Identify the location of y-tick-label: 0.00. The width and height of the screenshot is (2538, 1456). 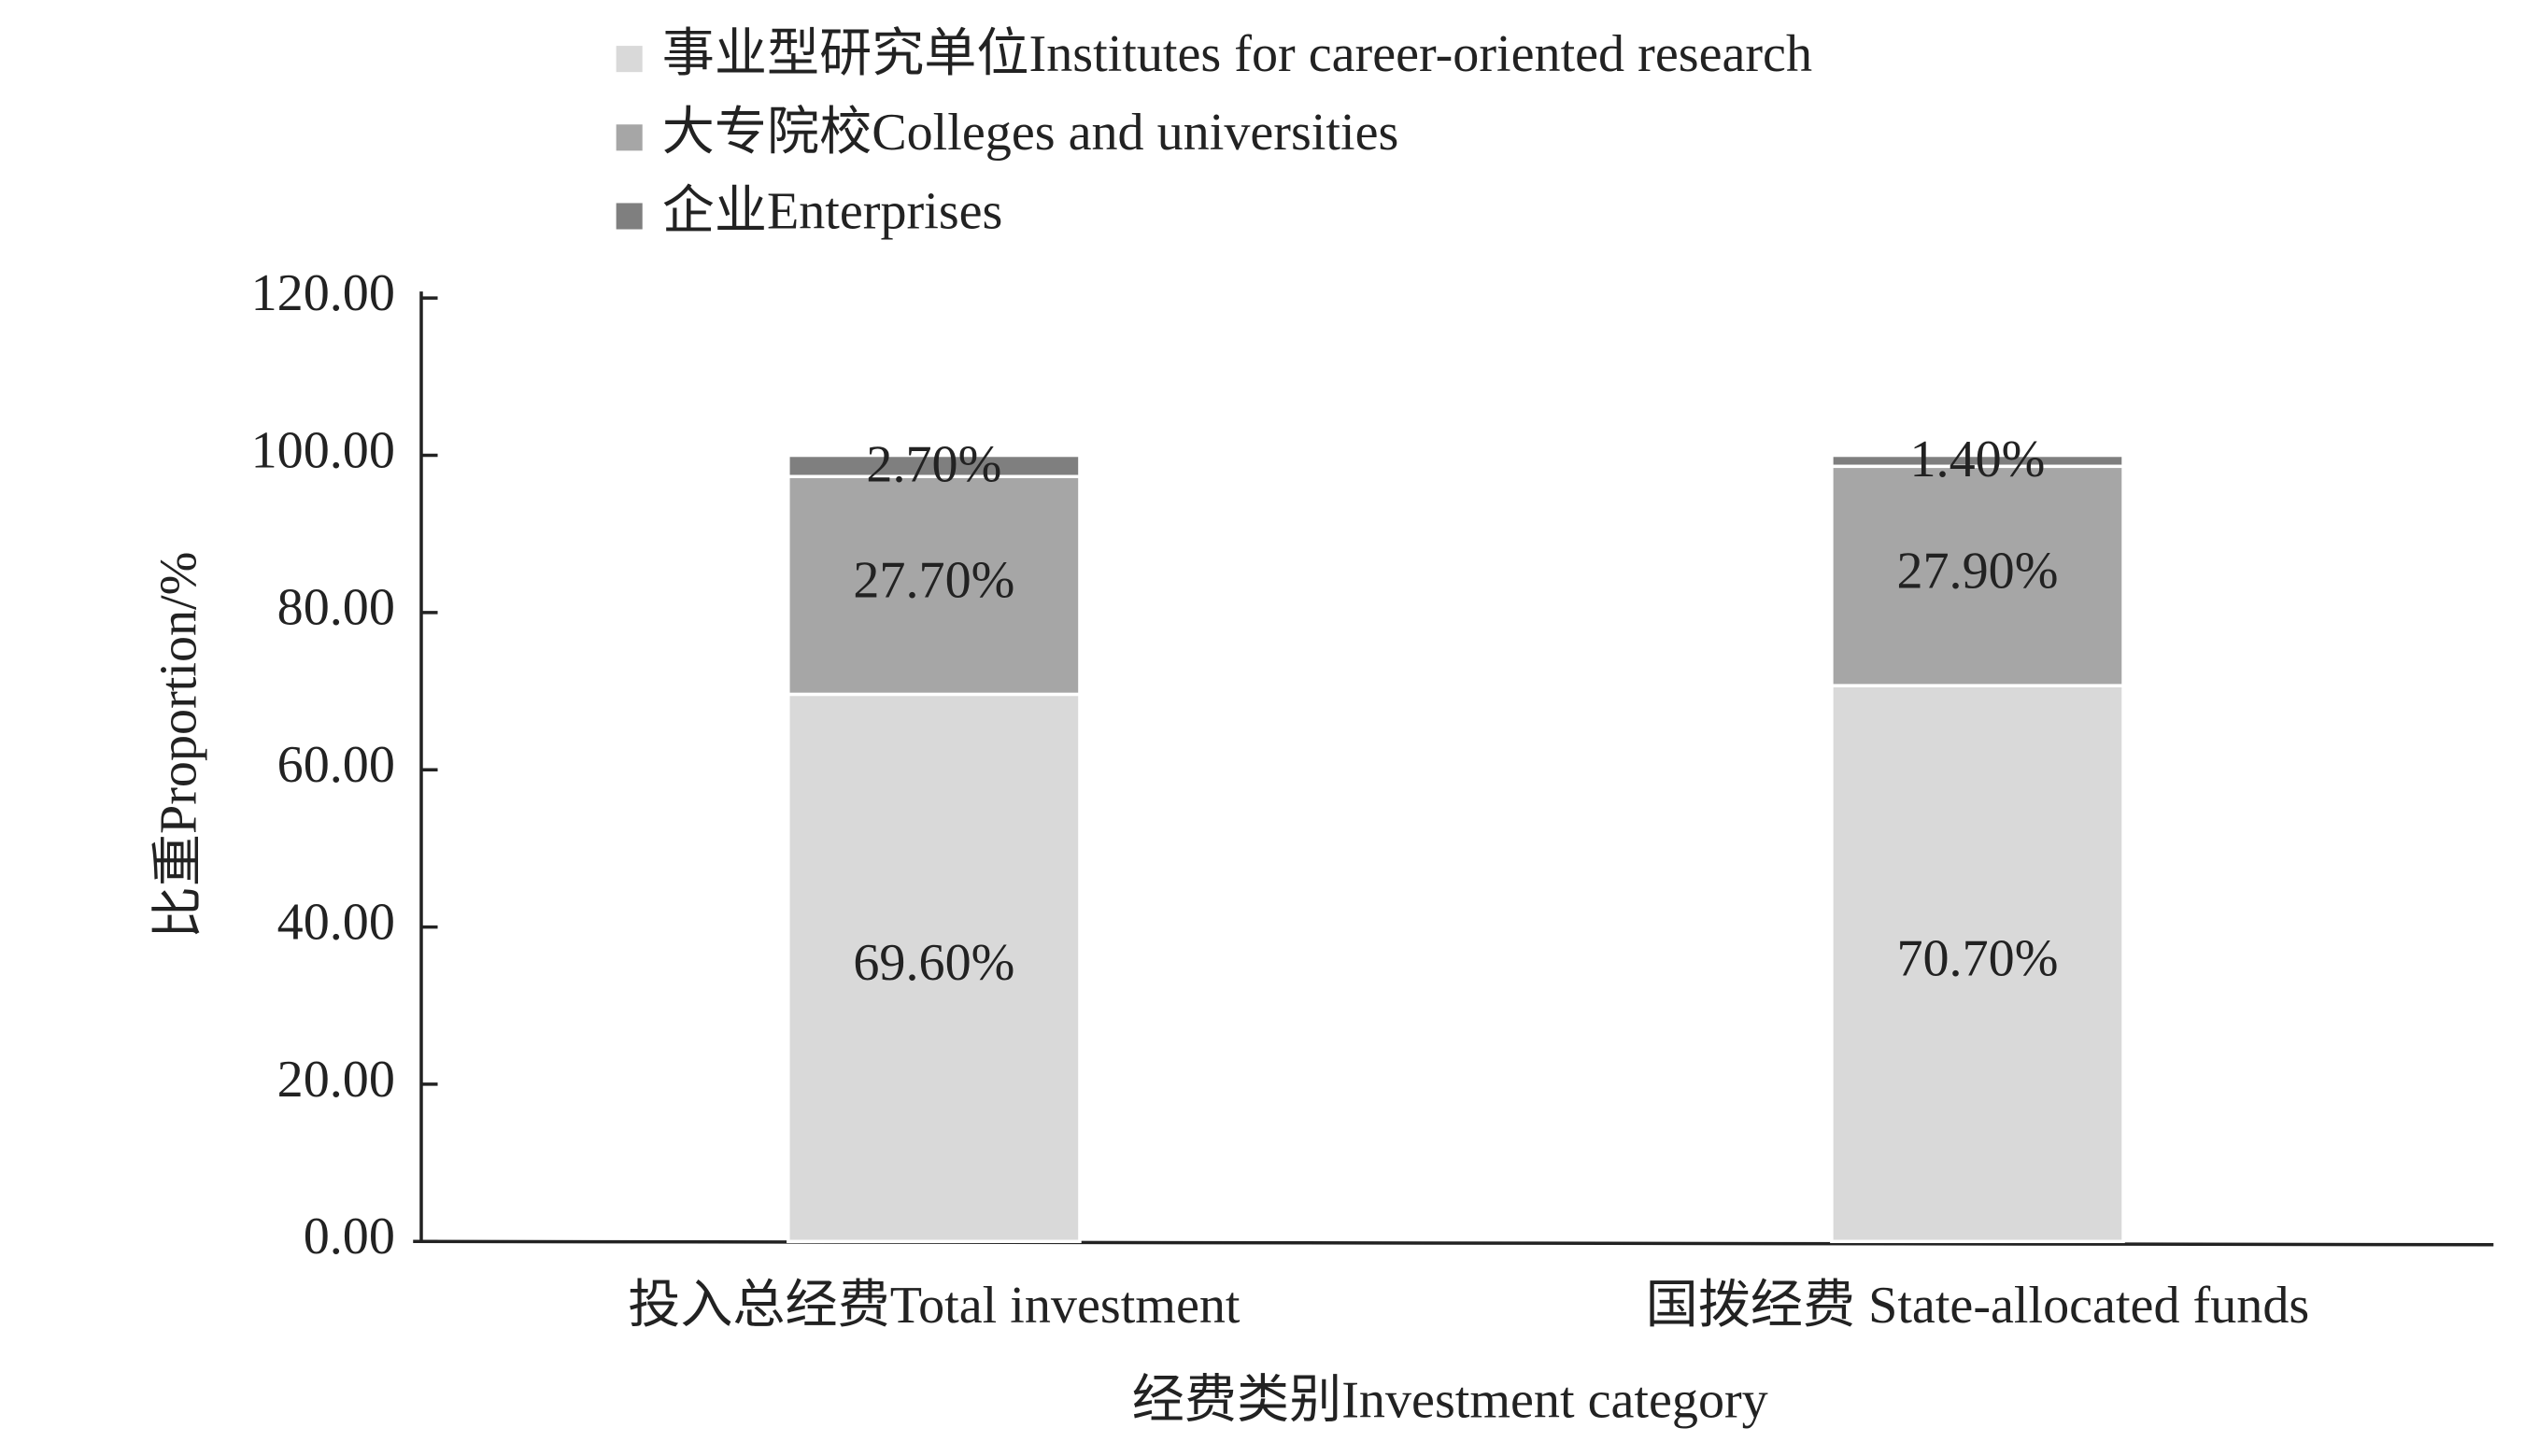
(349, 1236).